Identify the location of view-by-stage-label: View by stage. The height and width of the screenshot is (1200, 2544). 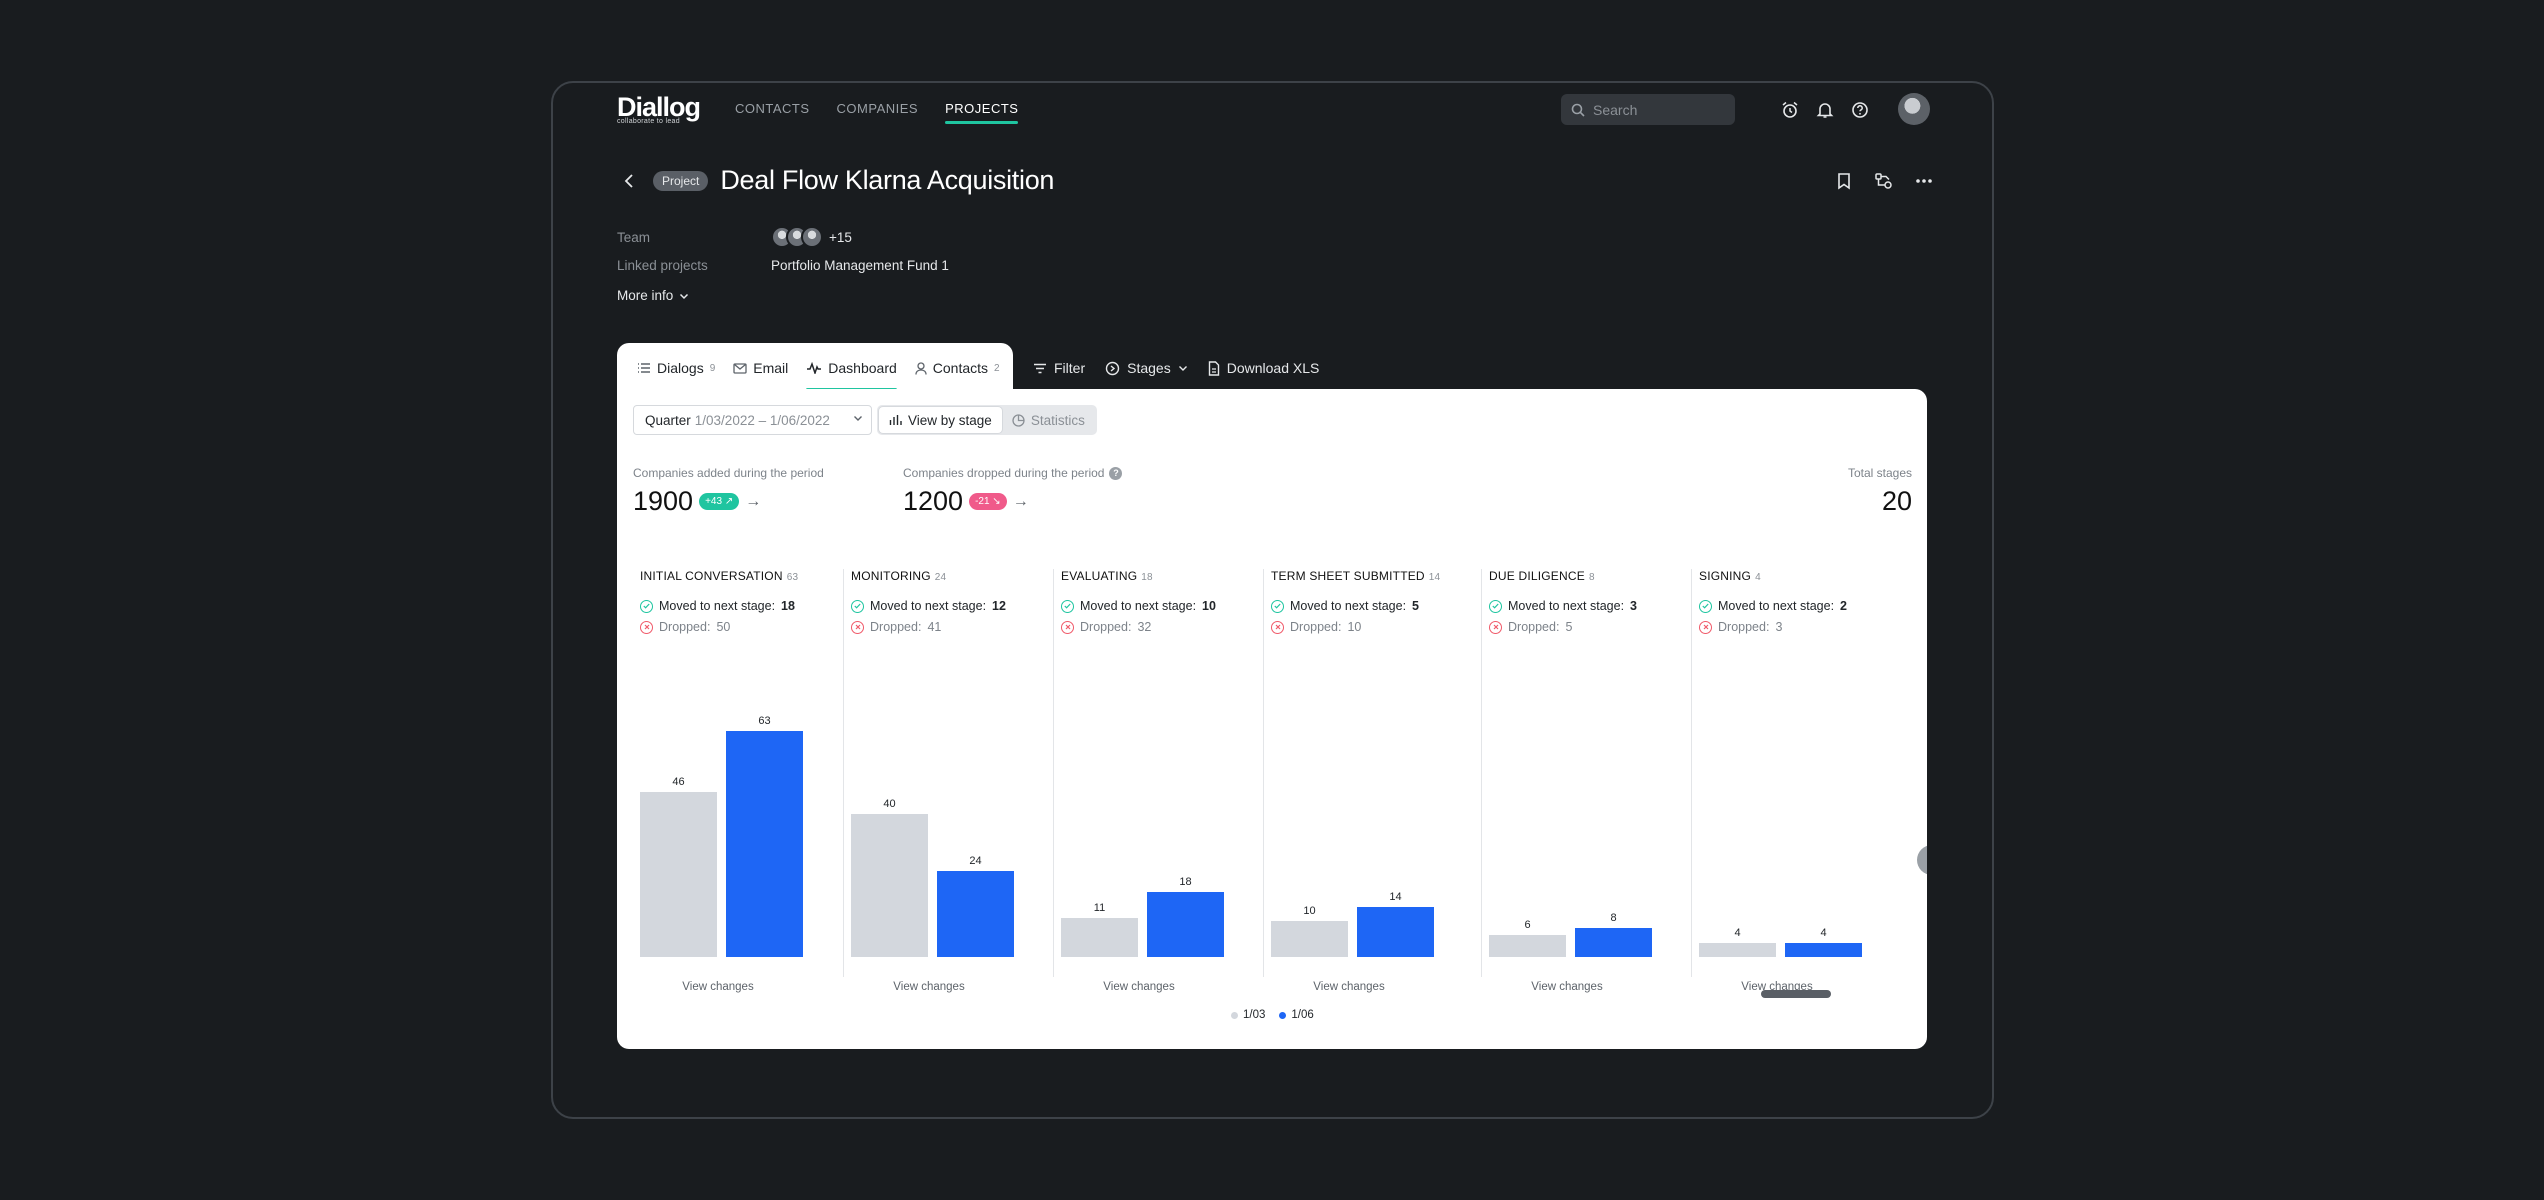
(950, 420).